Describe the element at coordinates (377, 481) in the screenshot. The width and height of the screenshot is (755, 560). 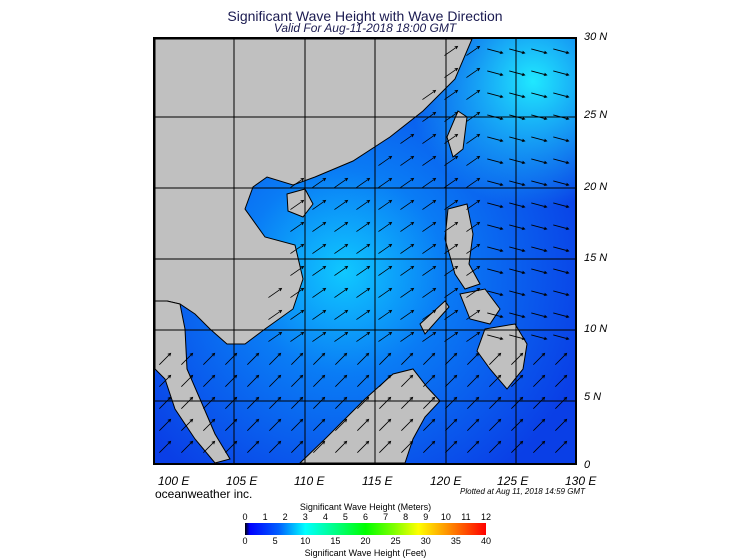
I see `lon-label: 115 E` at that location.